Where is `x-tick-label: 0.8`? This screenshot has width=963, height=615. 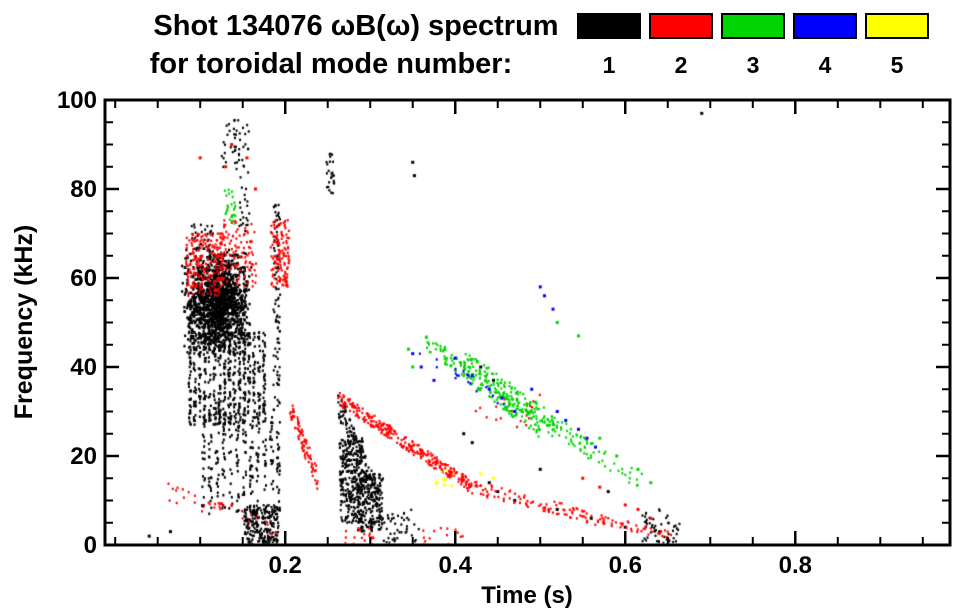 x-tick-label: 0.8 is located at coordinates (795, 565).